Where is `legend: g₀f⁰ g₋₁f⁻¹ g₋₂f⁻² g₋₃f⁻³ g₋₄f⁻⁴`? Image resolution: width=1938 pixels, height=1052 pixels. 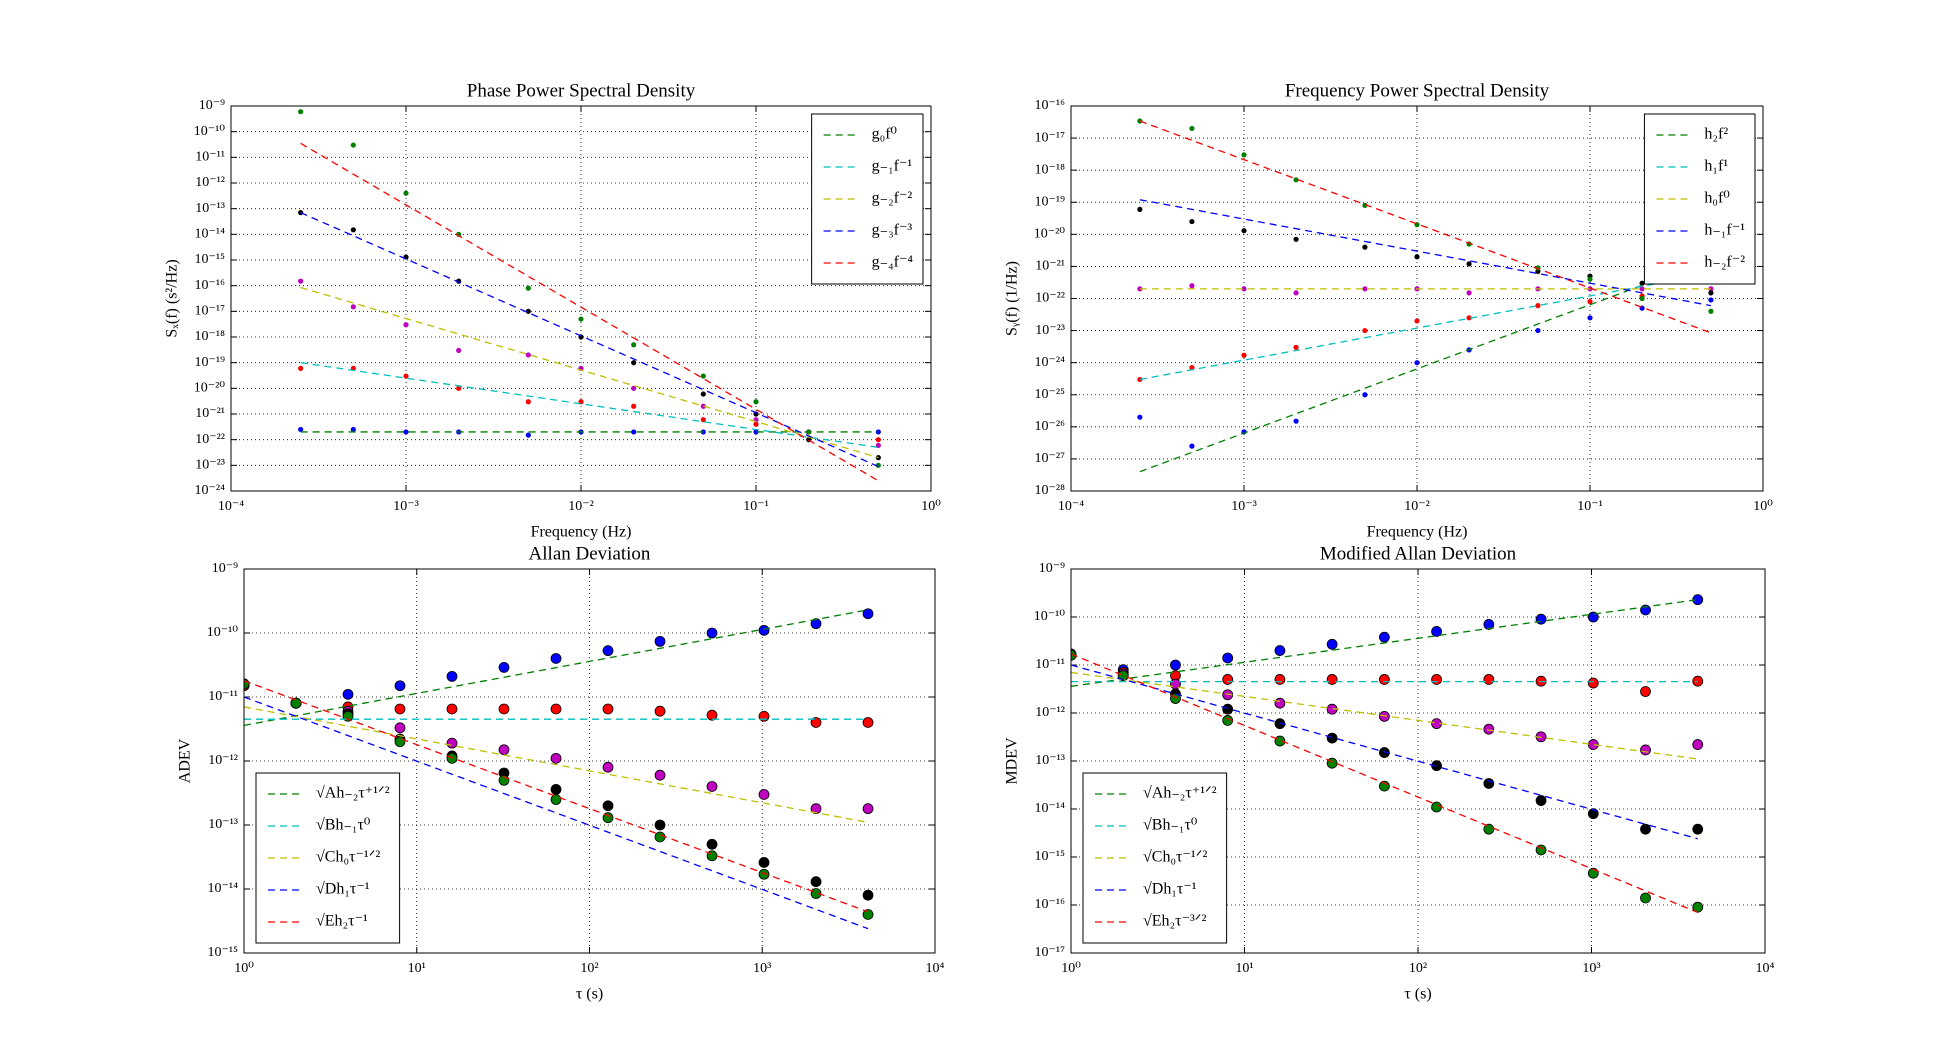 legend: g₀f⁰ g₋₁f⁻¹ g₋₂f⁻² g₋₃f⁻³ g₋₄f⁻⁴ is located at coordinates (867, 199).